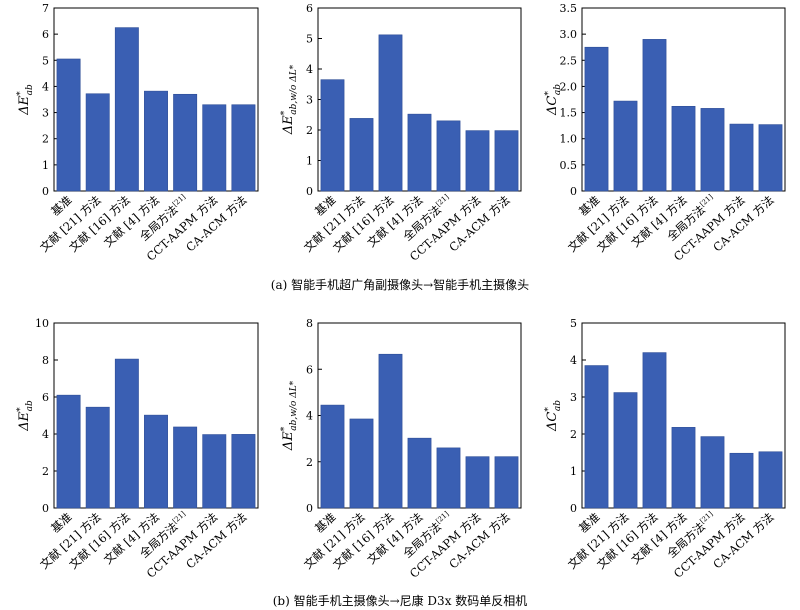  I want to click on y-tick-label: 2.5, so click(569, 60).